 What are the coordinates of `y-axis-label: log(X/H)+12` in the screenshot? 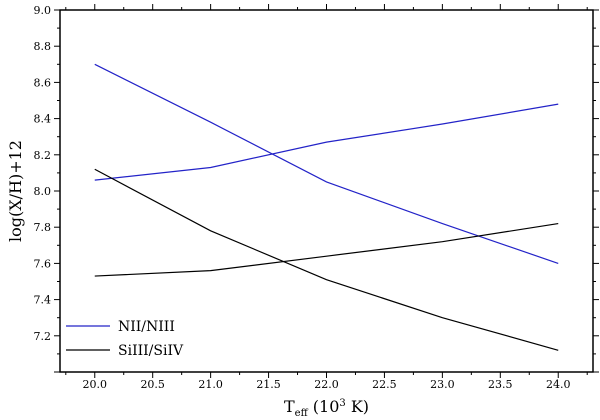 It's located at (15, 191).